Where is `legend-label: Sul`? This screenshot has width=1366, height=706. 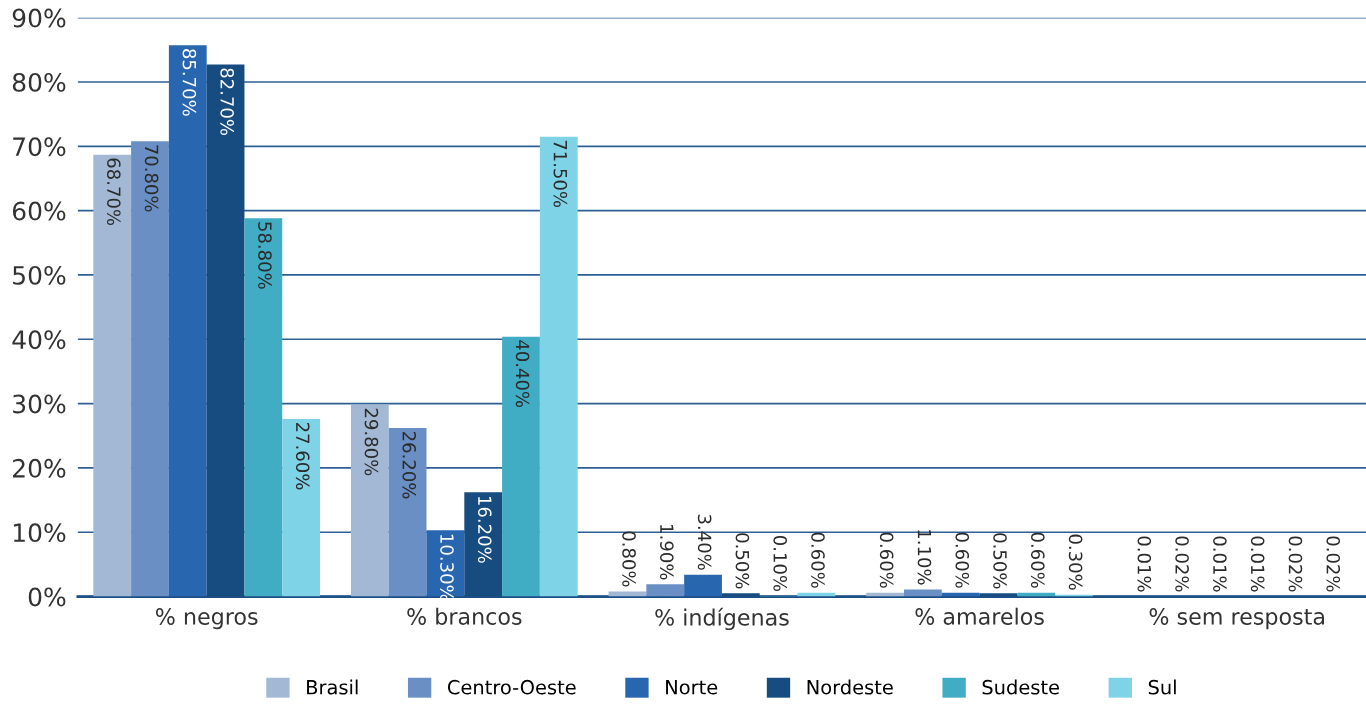
legend-label: Sul is located at coordinates (1162, 687).